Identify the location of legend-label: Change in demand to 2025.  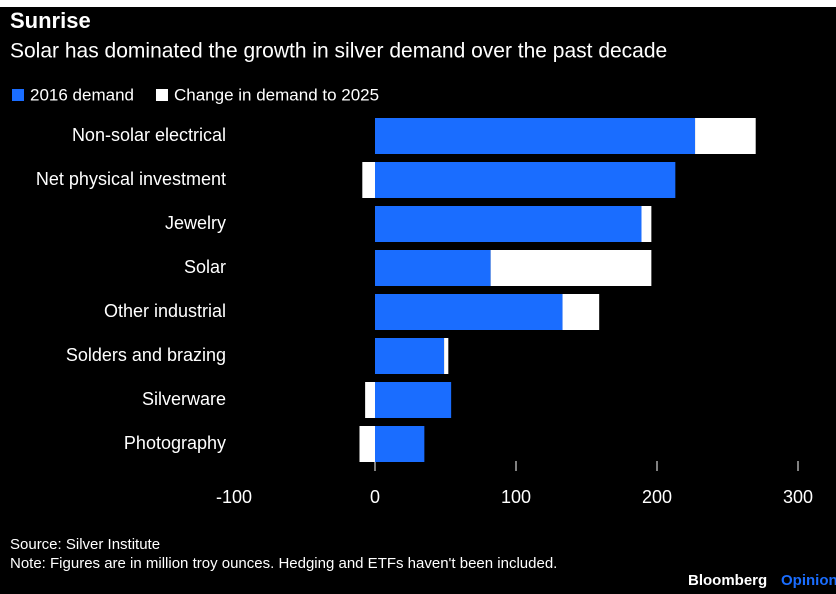
(276, 94).